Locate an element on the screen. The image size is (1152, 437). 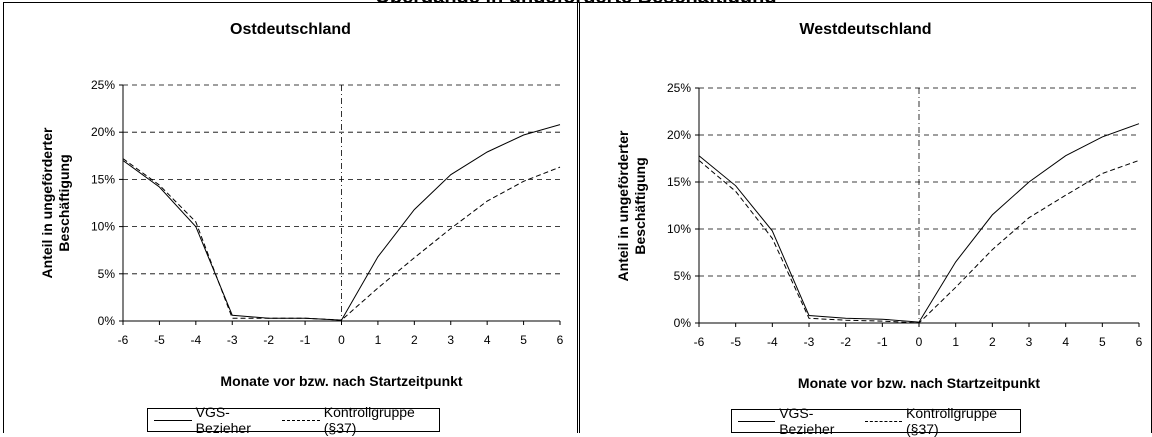
chart-title: Ostdeutschland is located at coordinates (290, 29).